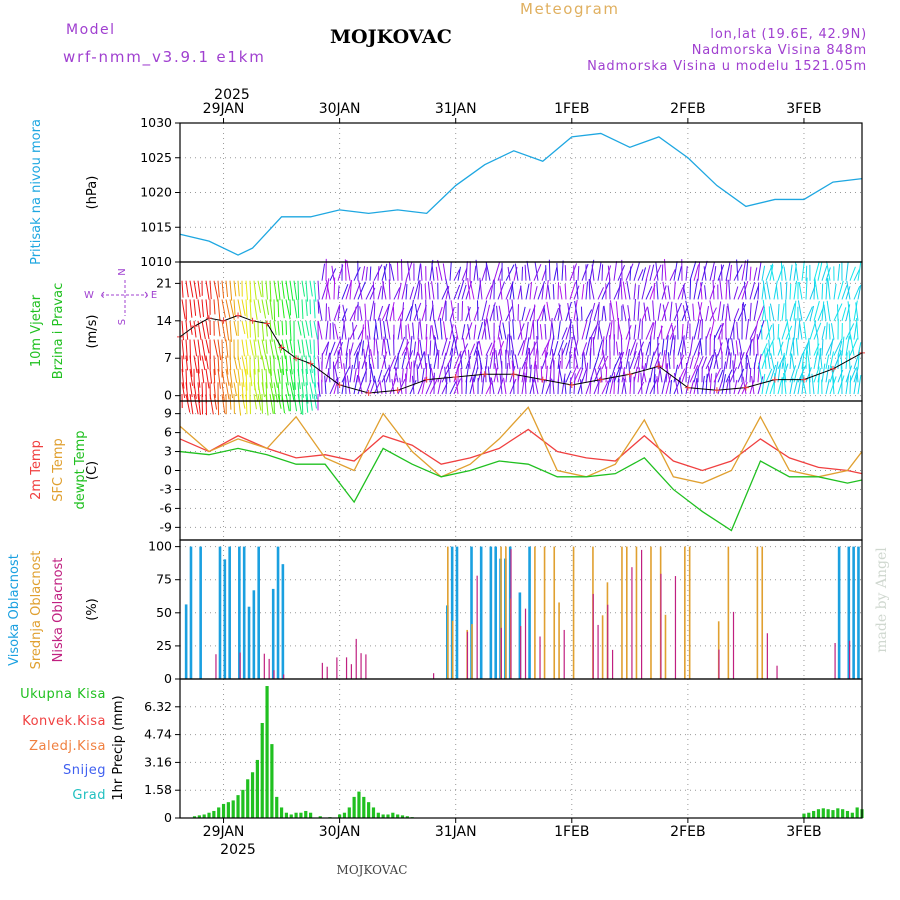 The width and height of the screenshot is (900, 900). I want to click on precip-legend-item: Zaledj.Kisa, so click(67, 746).